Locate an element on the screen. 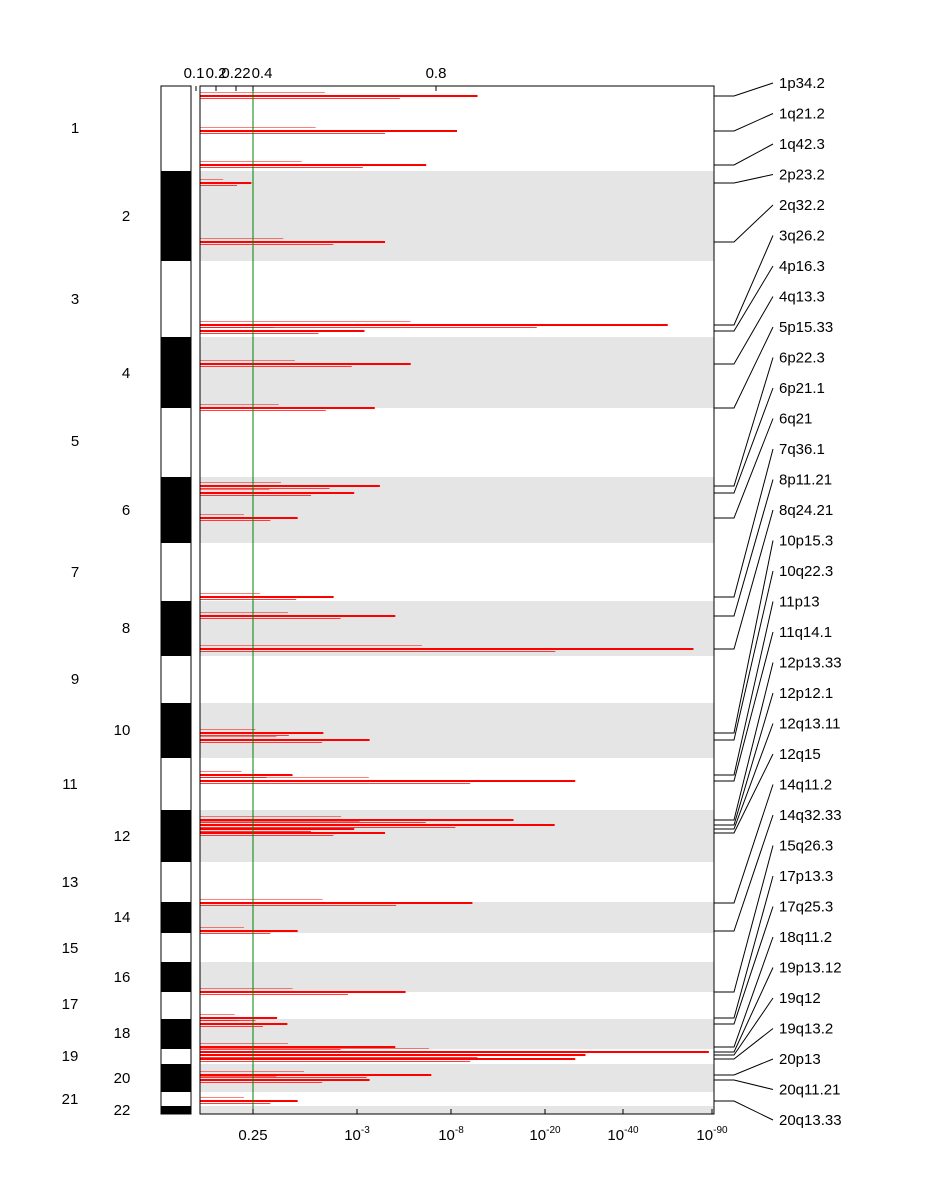 The width and height of the screenshot is (948, 1200). peak-label: 3q26.2 is located at coordinates (802, 236).